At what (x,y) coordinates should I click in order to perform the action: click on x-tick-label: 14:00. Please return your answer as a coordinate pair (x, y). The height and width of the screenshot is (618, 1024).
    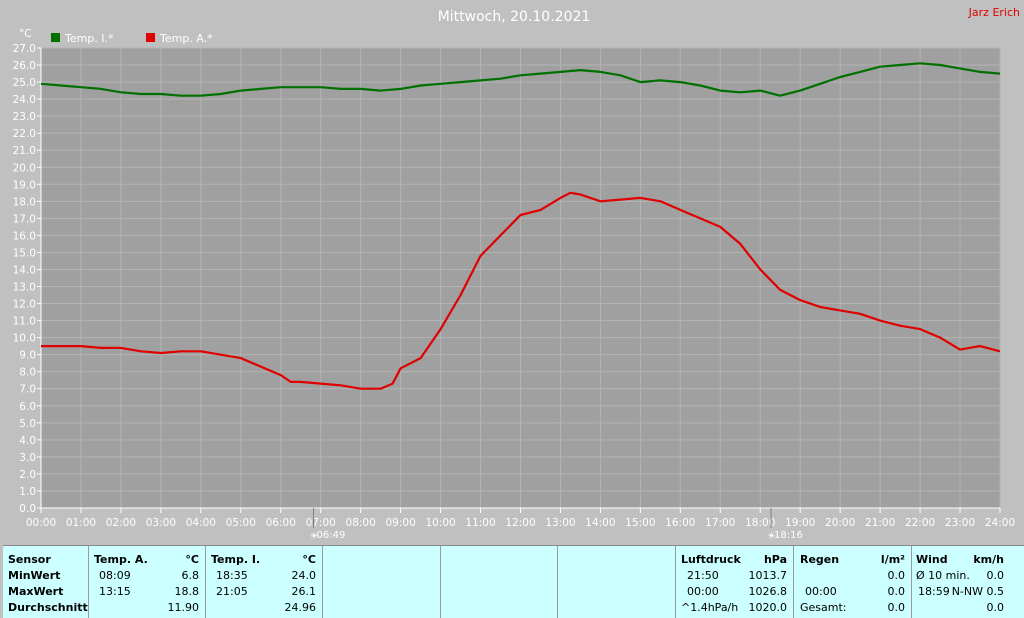
    Looking at the image, I should click on (600, 523).